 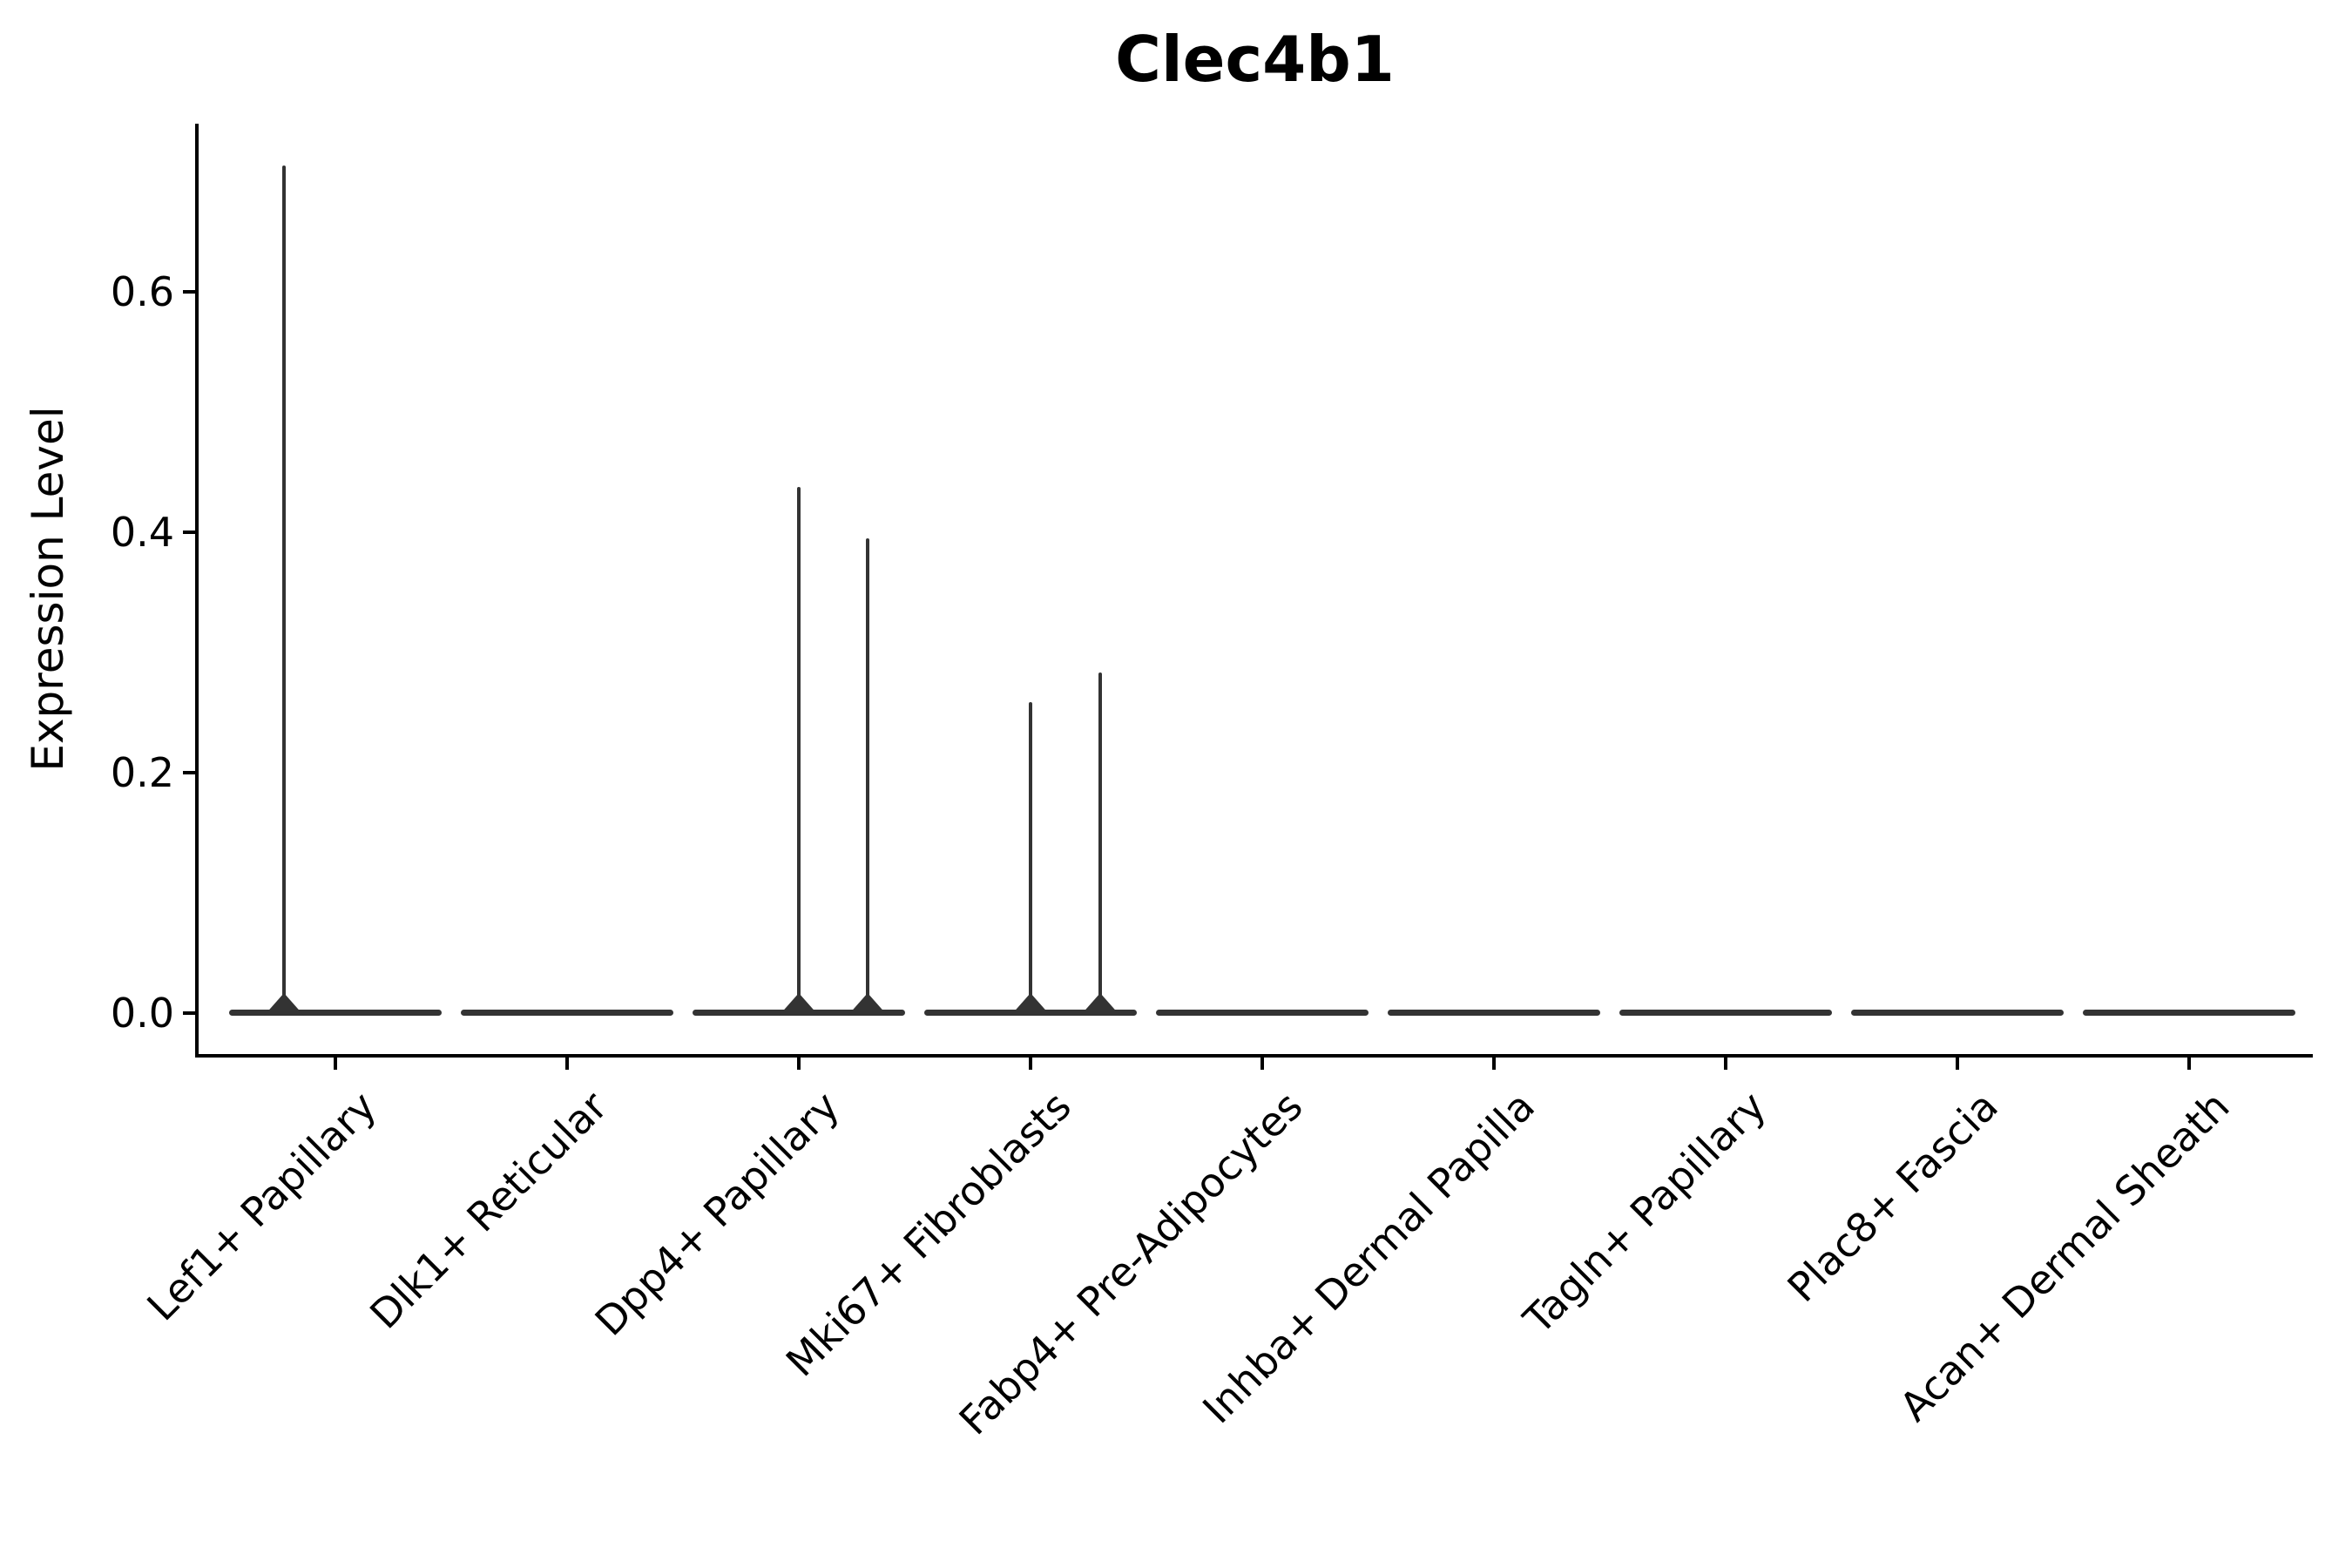 What do you see at coordinates (716, 1213) in the screenshot?
I see `x-tick-label: Dpp4+ Papillary` at bounding box center [716, 1213].